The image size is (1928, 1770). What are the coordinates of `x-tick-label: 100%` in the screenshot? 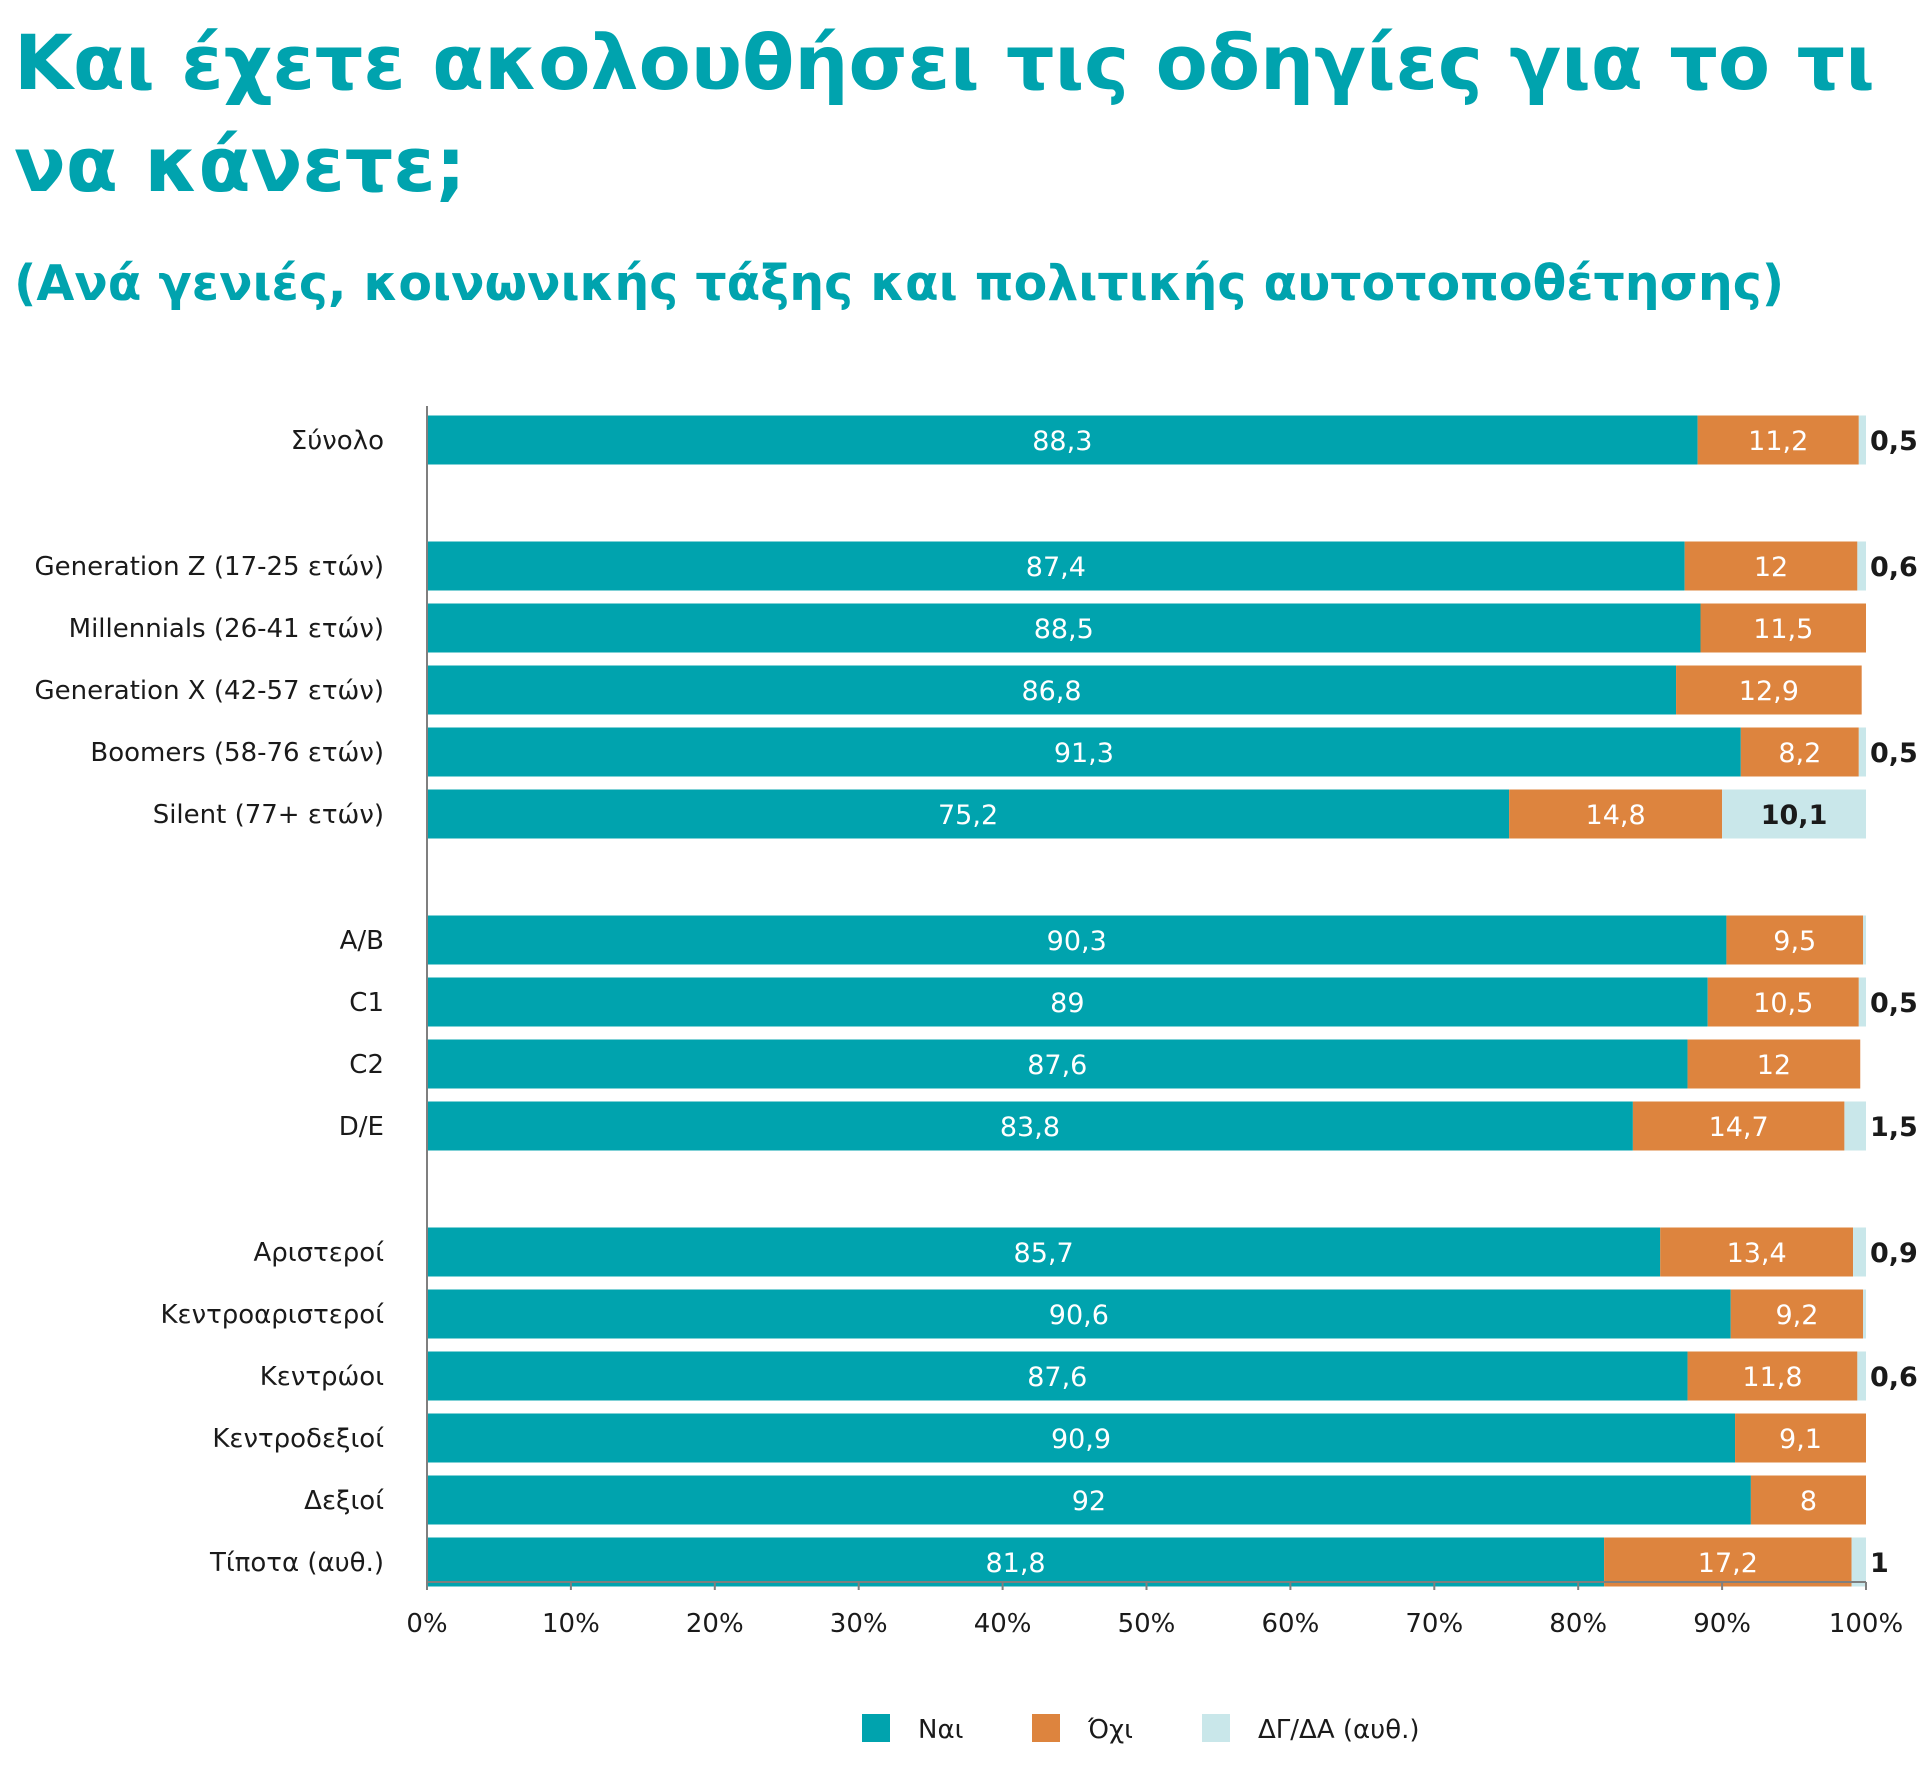 It's located at (1866, 1624).